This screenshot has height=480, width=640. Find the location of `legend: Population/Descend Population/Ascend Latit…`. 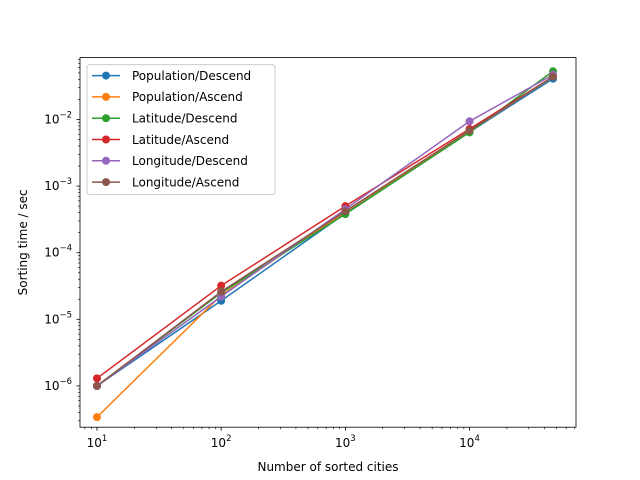

legend: Population/Descend Population/Ascend Latit… is located at coordinates (181, 130).